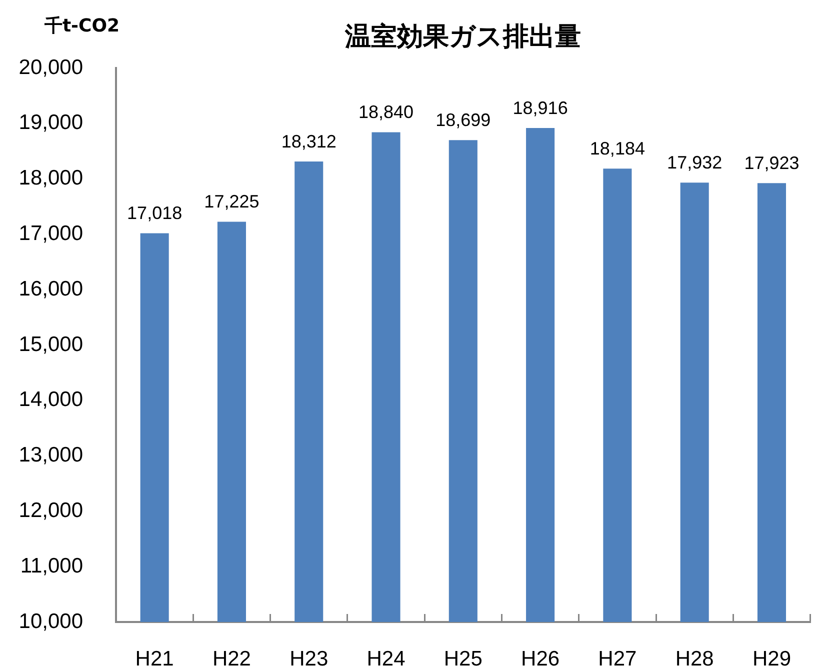  What do you see at coordinates (463, 37) in the screenshot?
I see `chart-title: 温室効果ガス排出量` at bounding box center [463, 37].